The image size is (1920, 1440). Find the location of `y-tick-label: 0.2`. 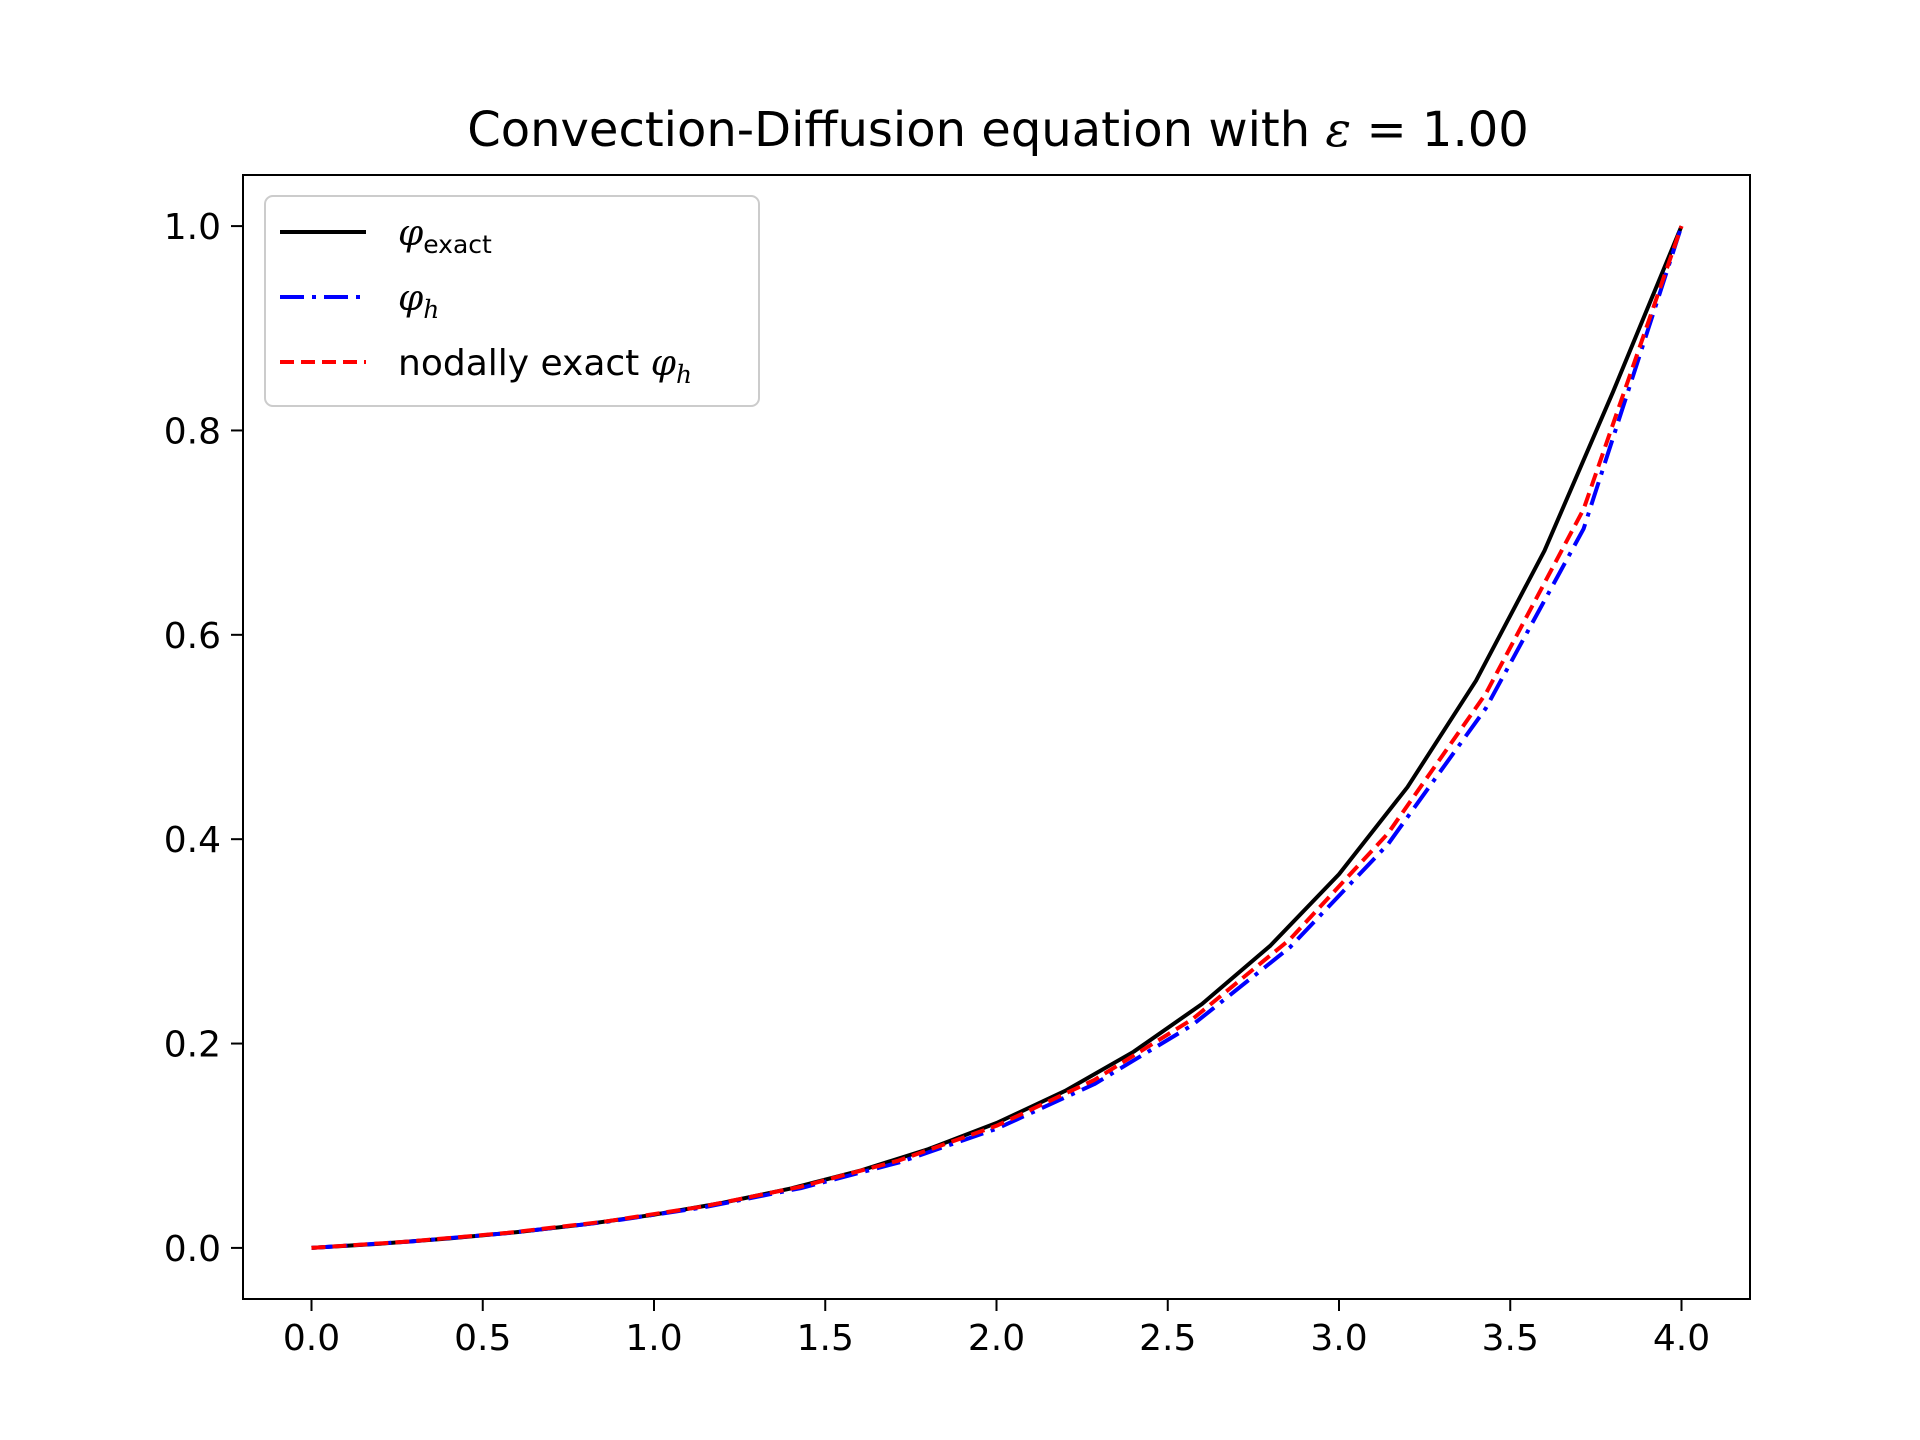

y-tick-label: 0.2 is located at coordinates (192, 1045).